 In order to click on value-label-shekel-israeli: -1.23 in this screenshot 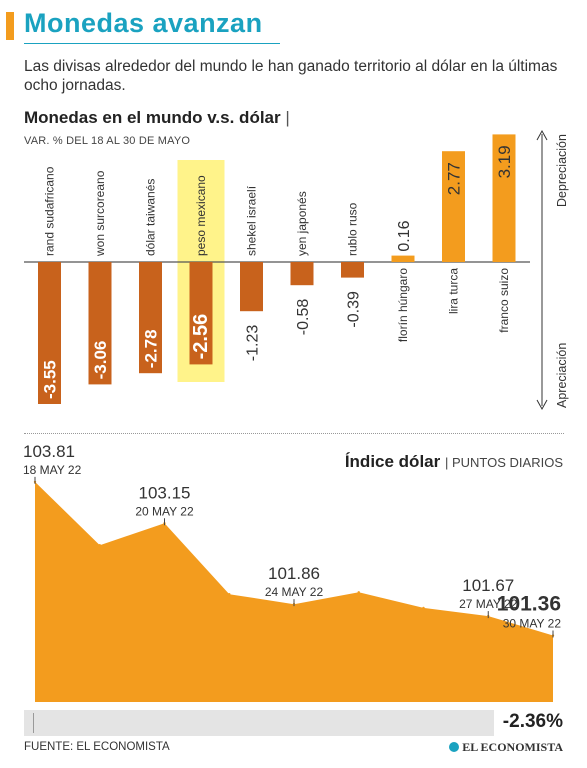, I will do `click(253, 343)`.